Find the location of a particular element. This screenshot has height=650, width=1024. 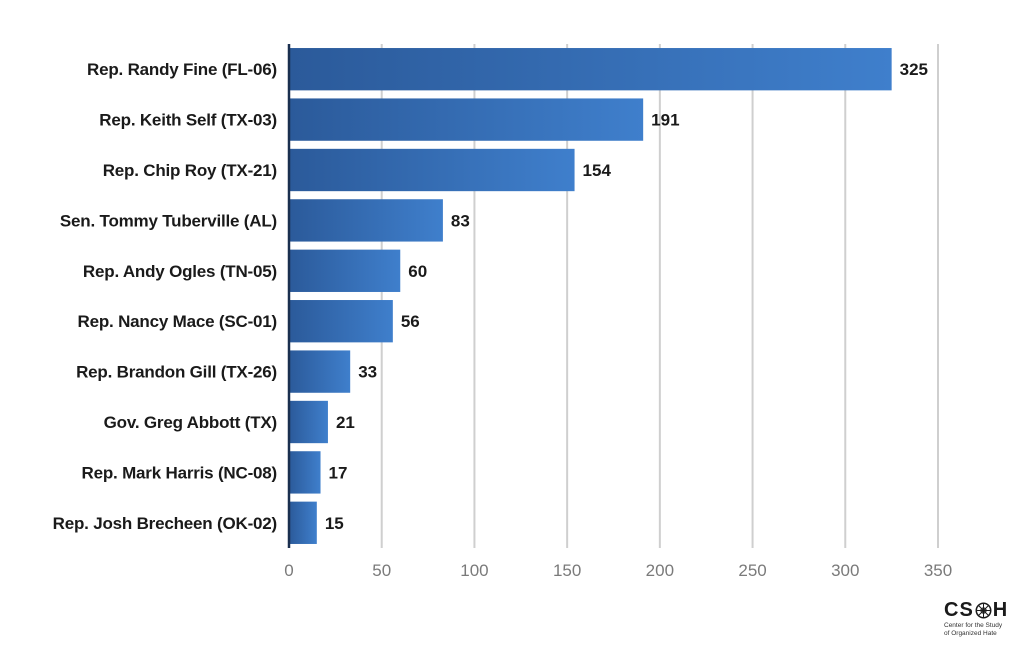

category-label: Rep. Brandon Gill (TX-26) is located at coordinates (176, 372).